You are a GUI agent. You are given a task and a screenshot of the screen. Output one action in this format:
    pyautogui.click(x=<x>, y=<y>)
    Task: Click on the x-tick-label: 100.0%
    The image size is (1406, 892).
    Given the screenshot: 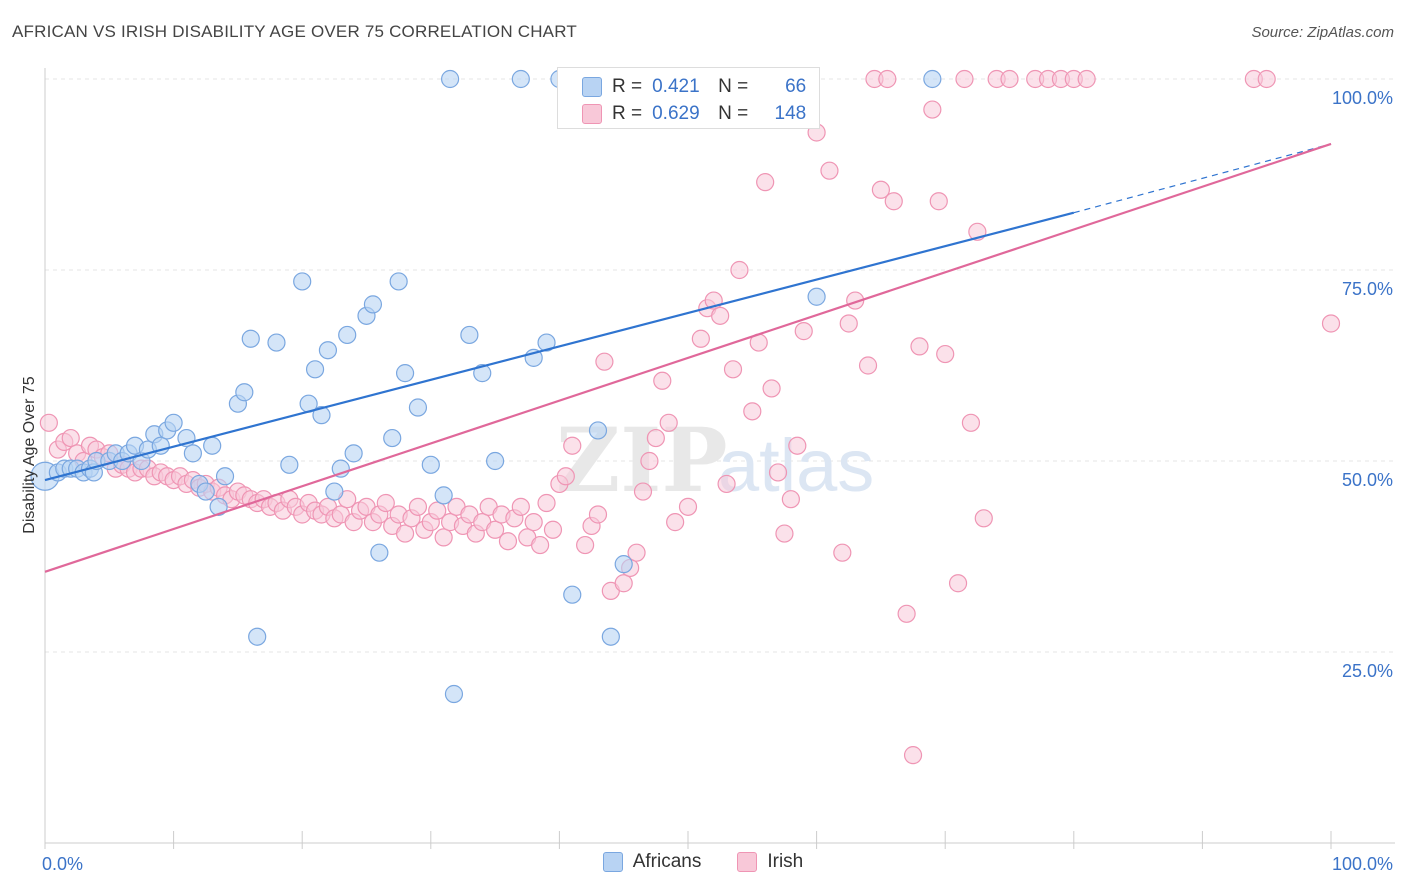 What is the action you would take?
    pyautogui.click(x=1362, y=864)
    